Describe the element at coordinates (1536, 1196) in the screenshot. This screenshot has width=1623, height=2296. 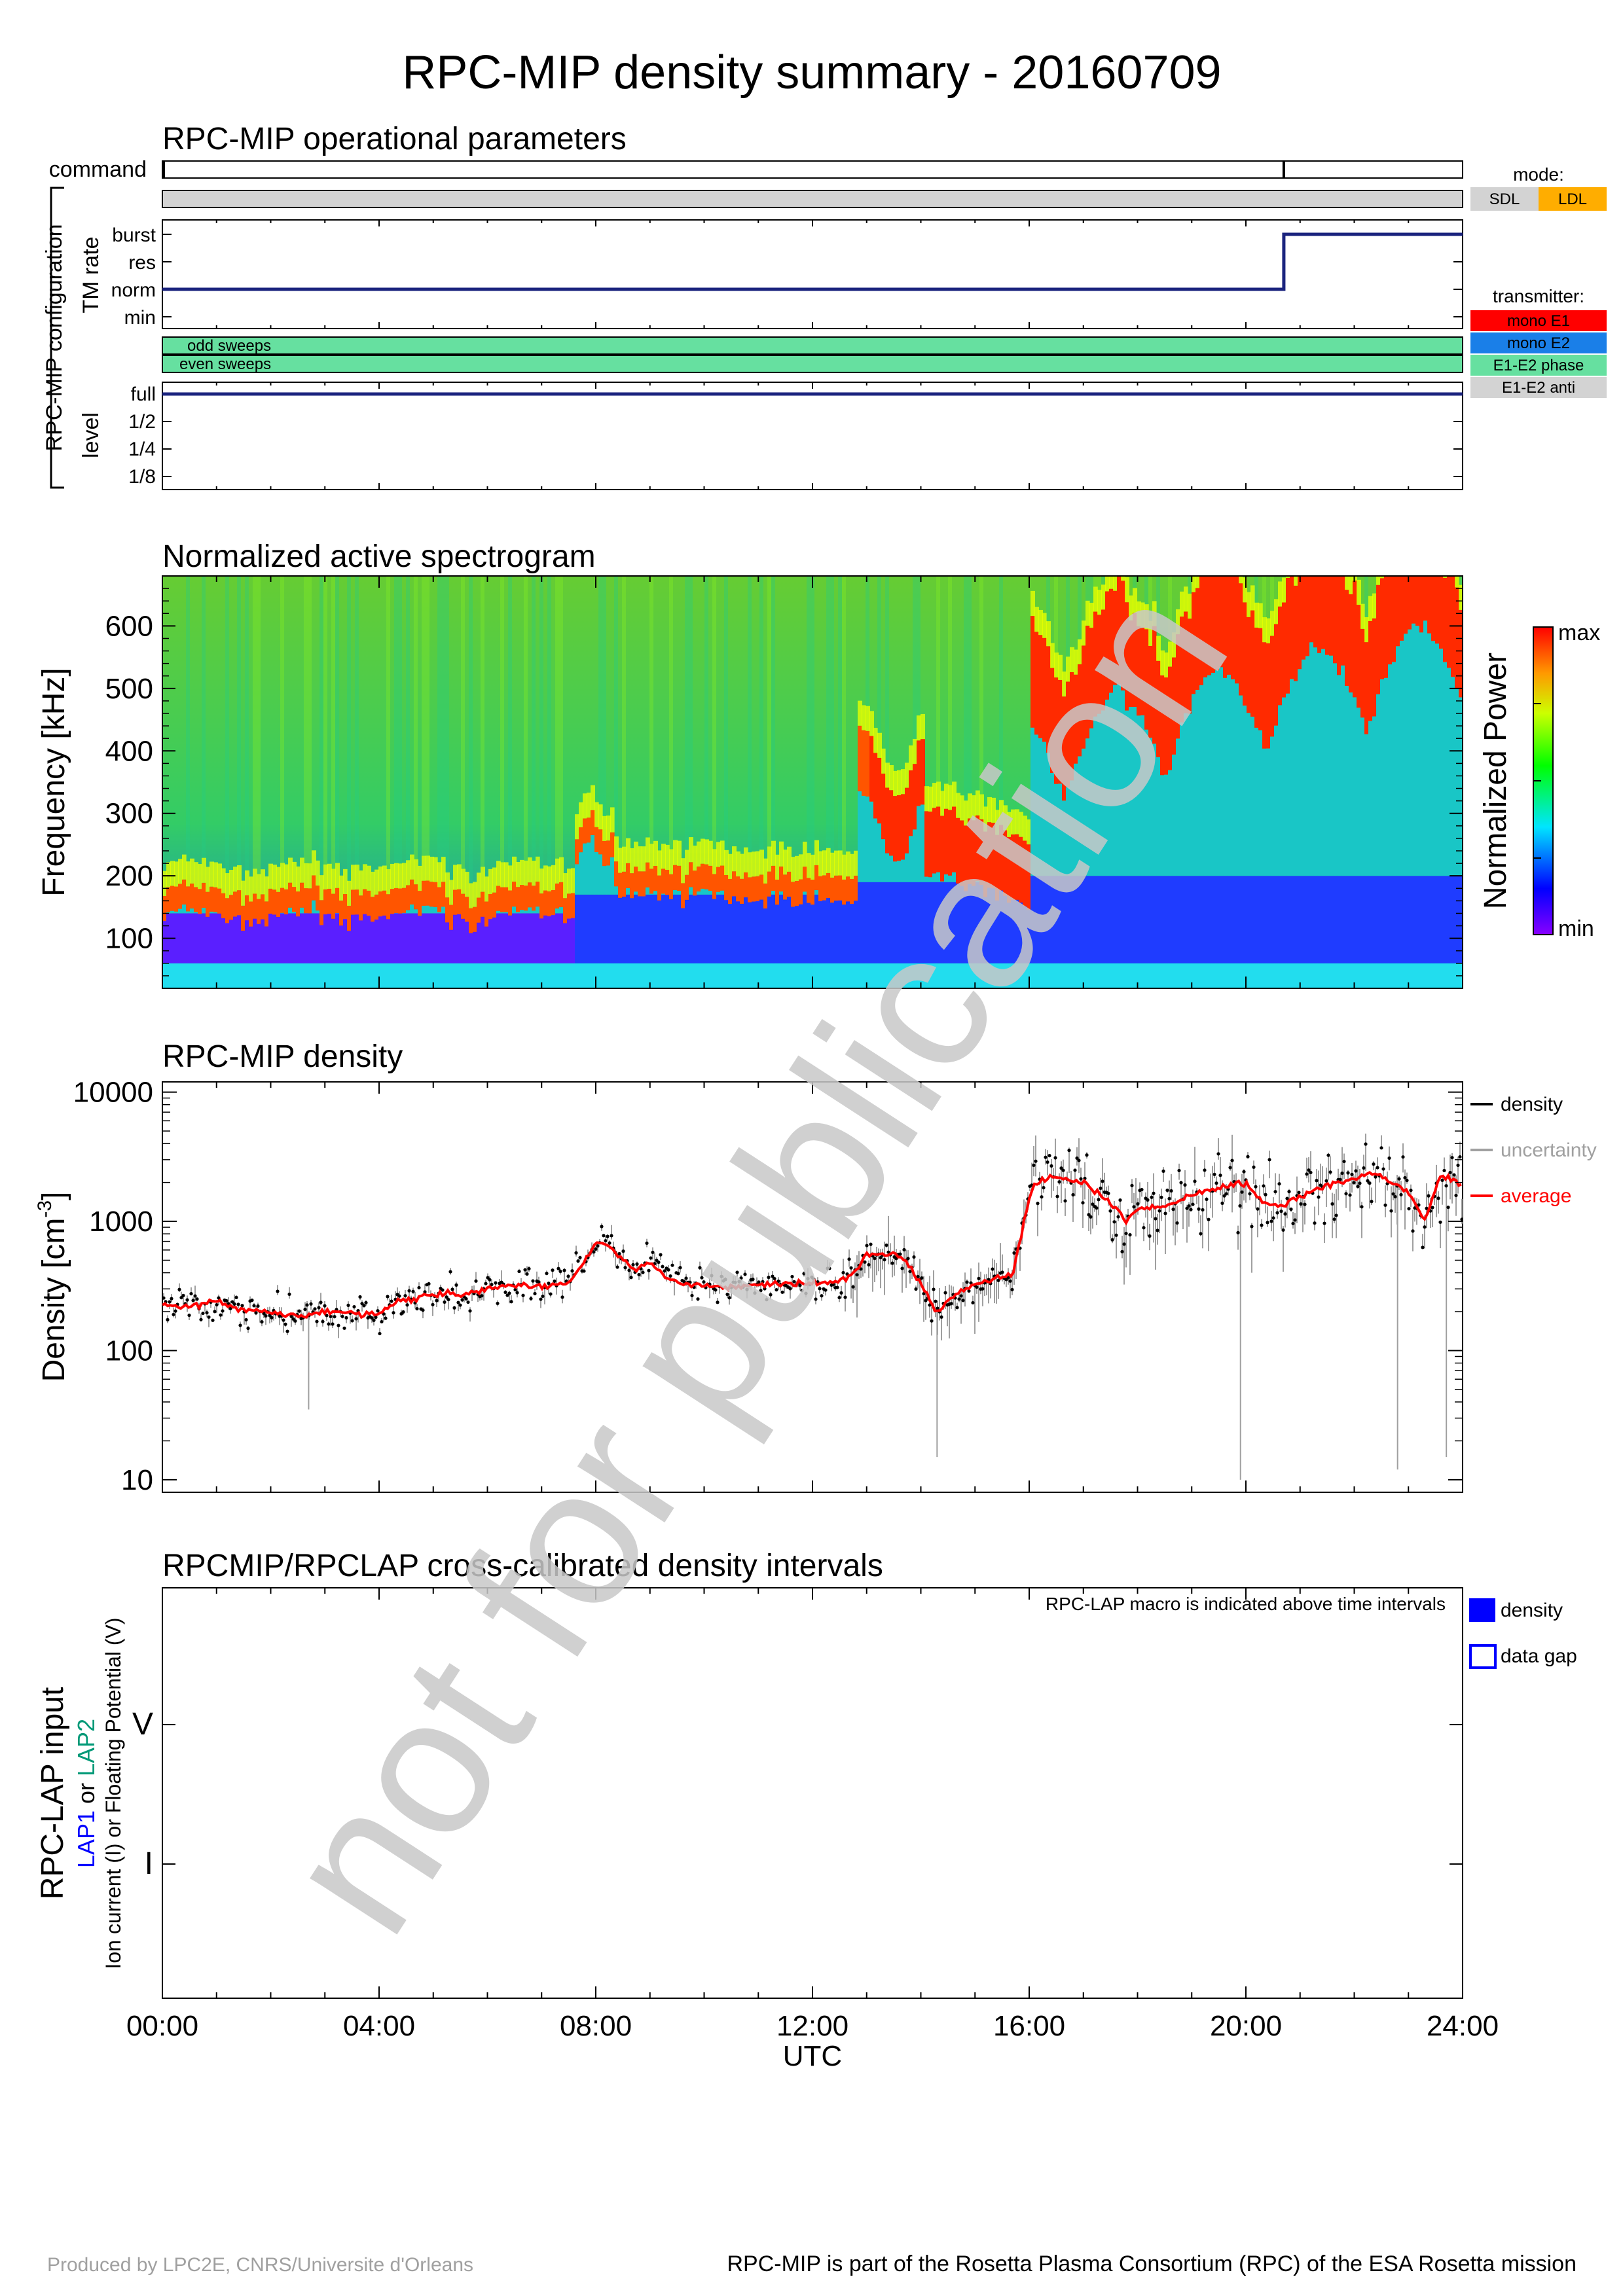
I see `legend-average: average` at that location.